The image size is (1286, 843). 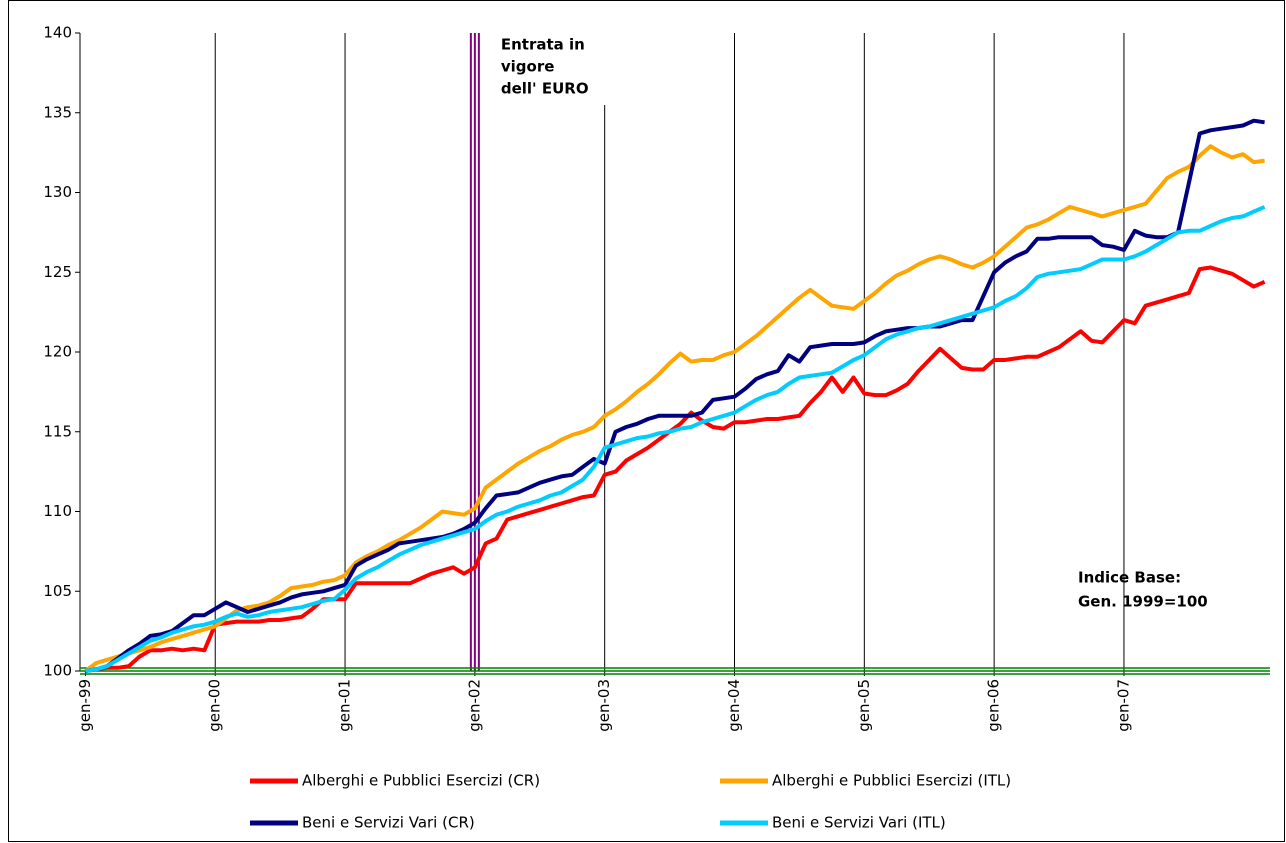 I want to click on y-tick-label: 125, so click(x=57, y=272).